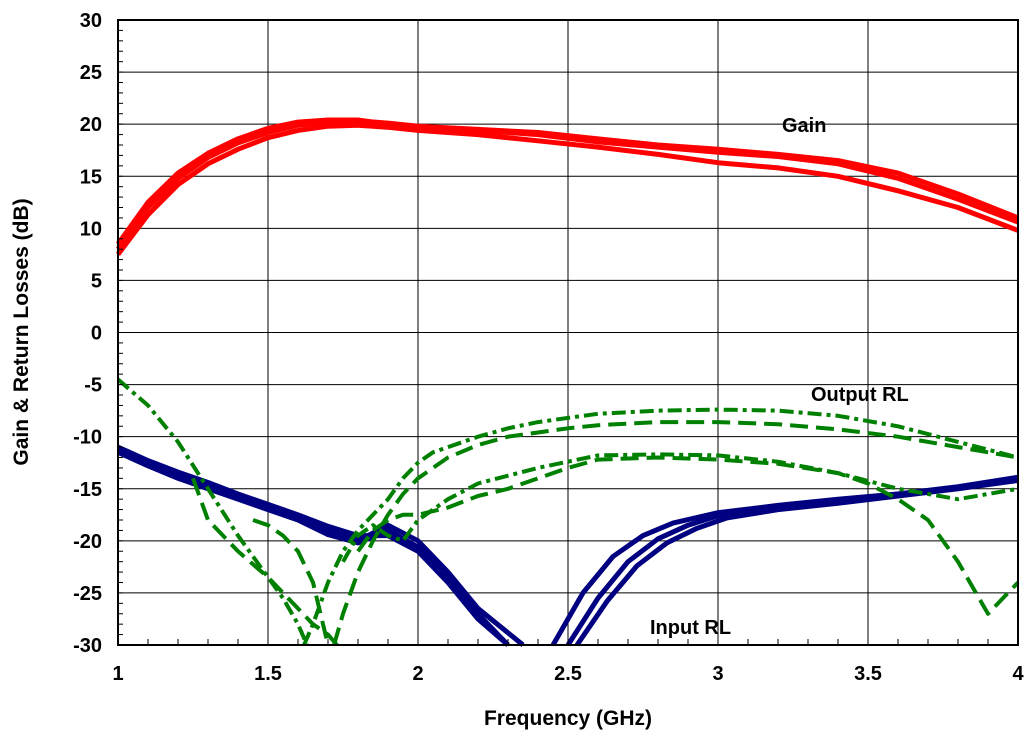 The image size is (1026, 756). What do you see at coordinates (91, 21) in the screenshot?
I see `y-tick-label: 30` at bounding box center [91, 21].